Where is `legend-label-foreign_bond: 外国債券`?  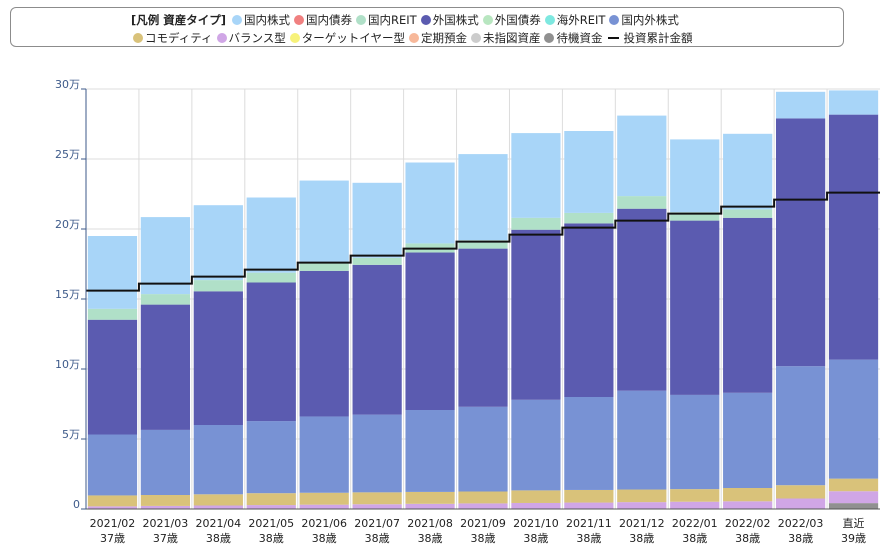
legend-label-foreign_bond: 外国債券 is located at coordinates (517, 19).